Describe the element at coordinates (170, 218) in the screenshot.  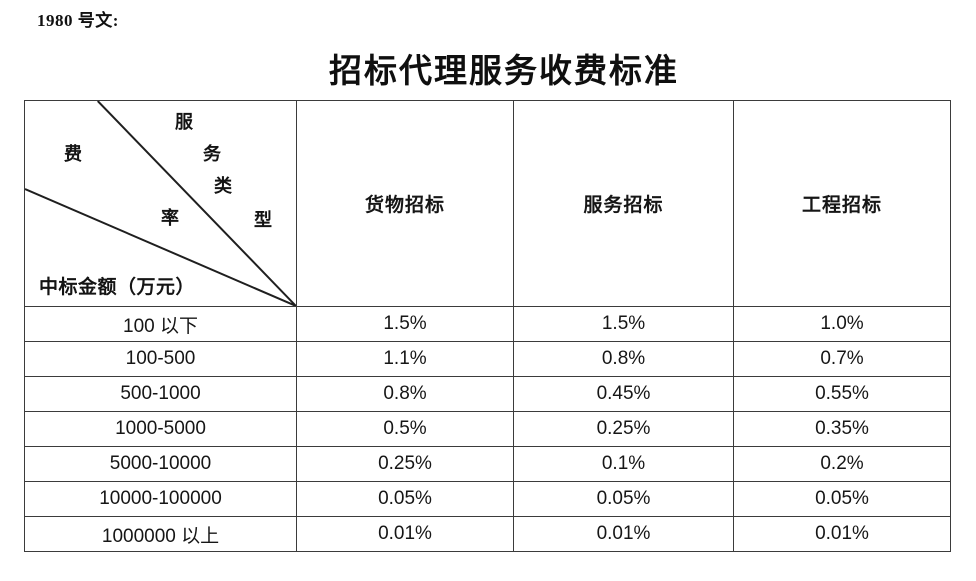
I see `corner-rate-char: 率` at that location.